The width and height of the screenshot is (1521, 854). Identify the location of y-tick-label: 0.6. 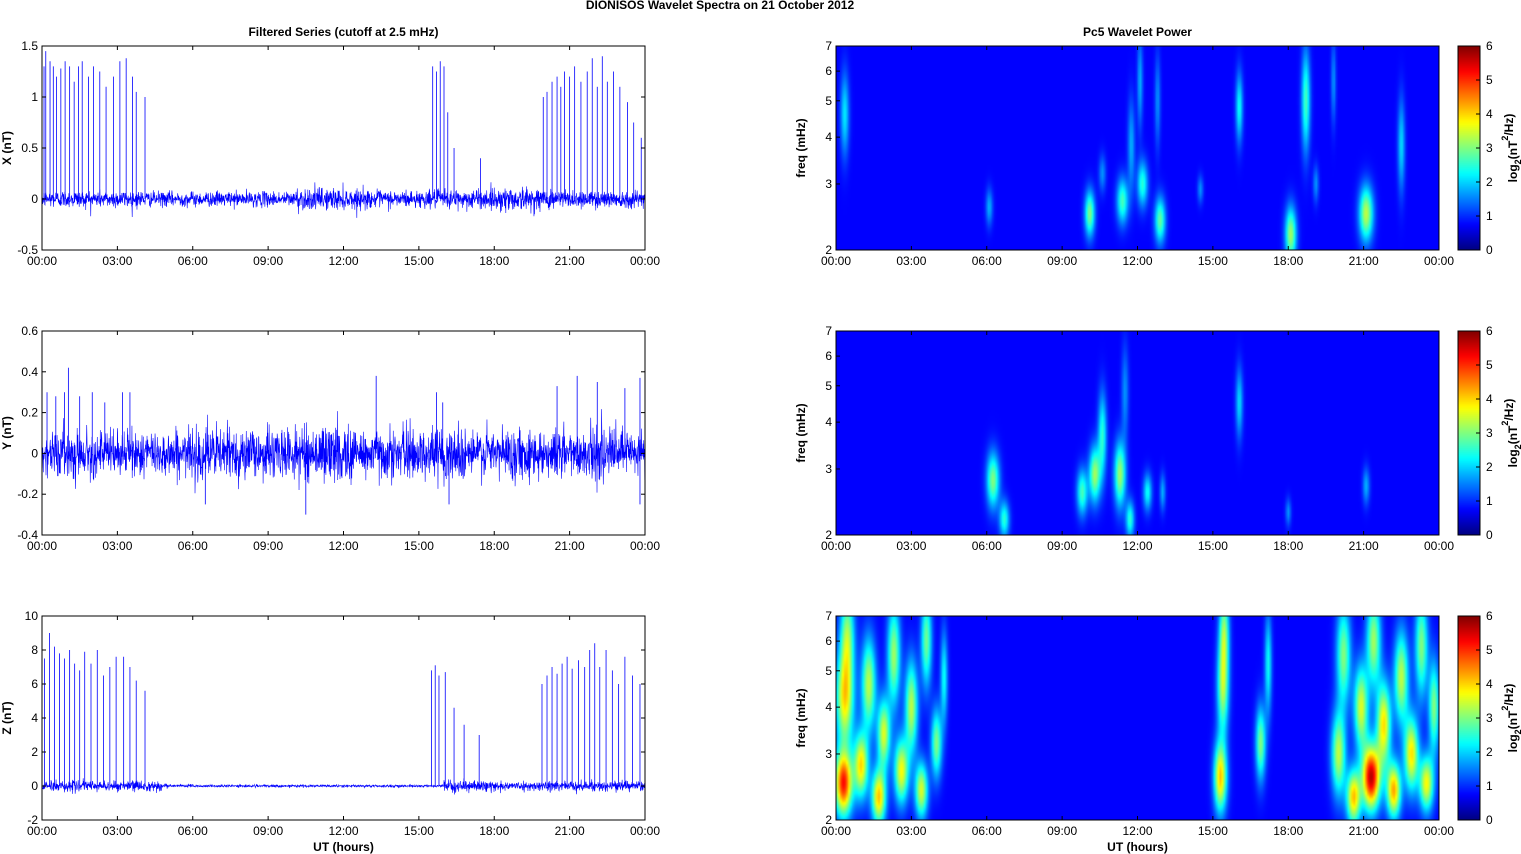
(29, 331).